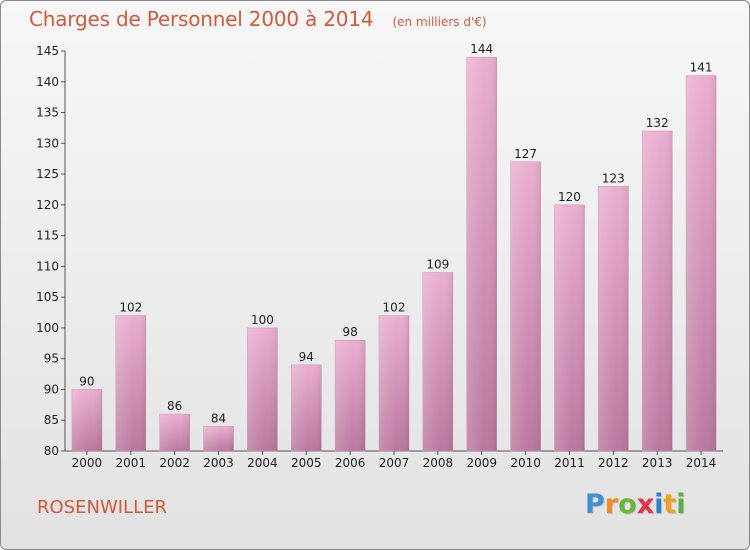  Describe the element at coordinates (613, 178) in the screenshot. I see `value-label: 123` at that location.